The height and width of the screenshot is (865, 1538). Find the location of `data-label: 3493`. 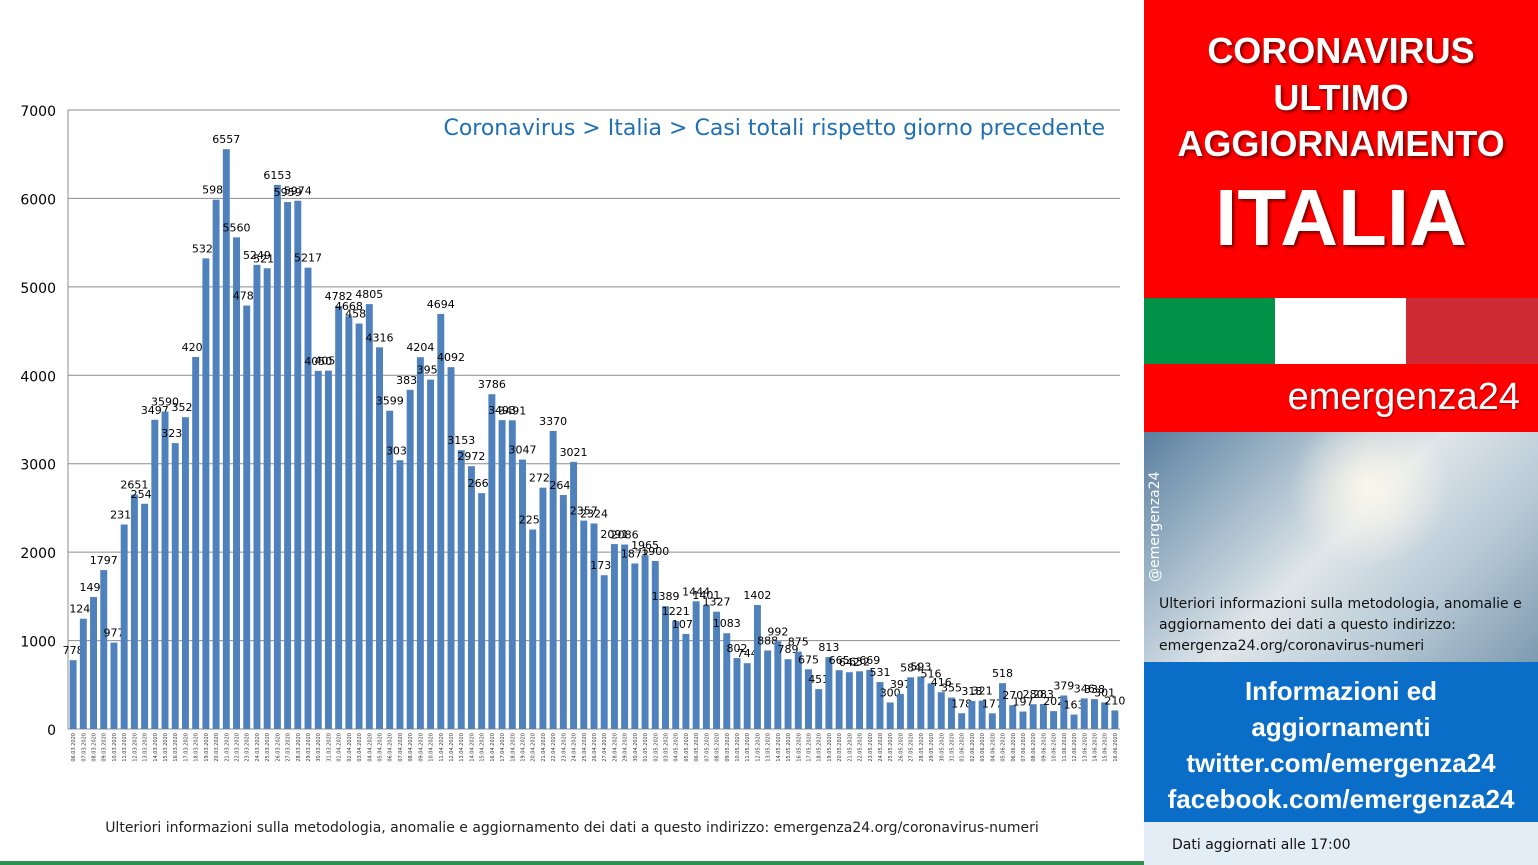

data-label: 3493 is located at coordinates (502, 410).